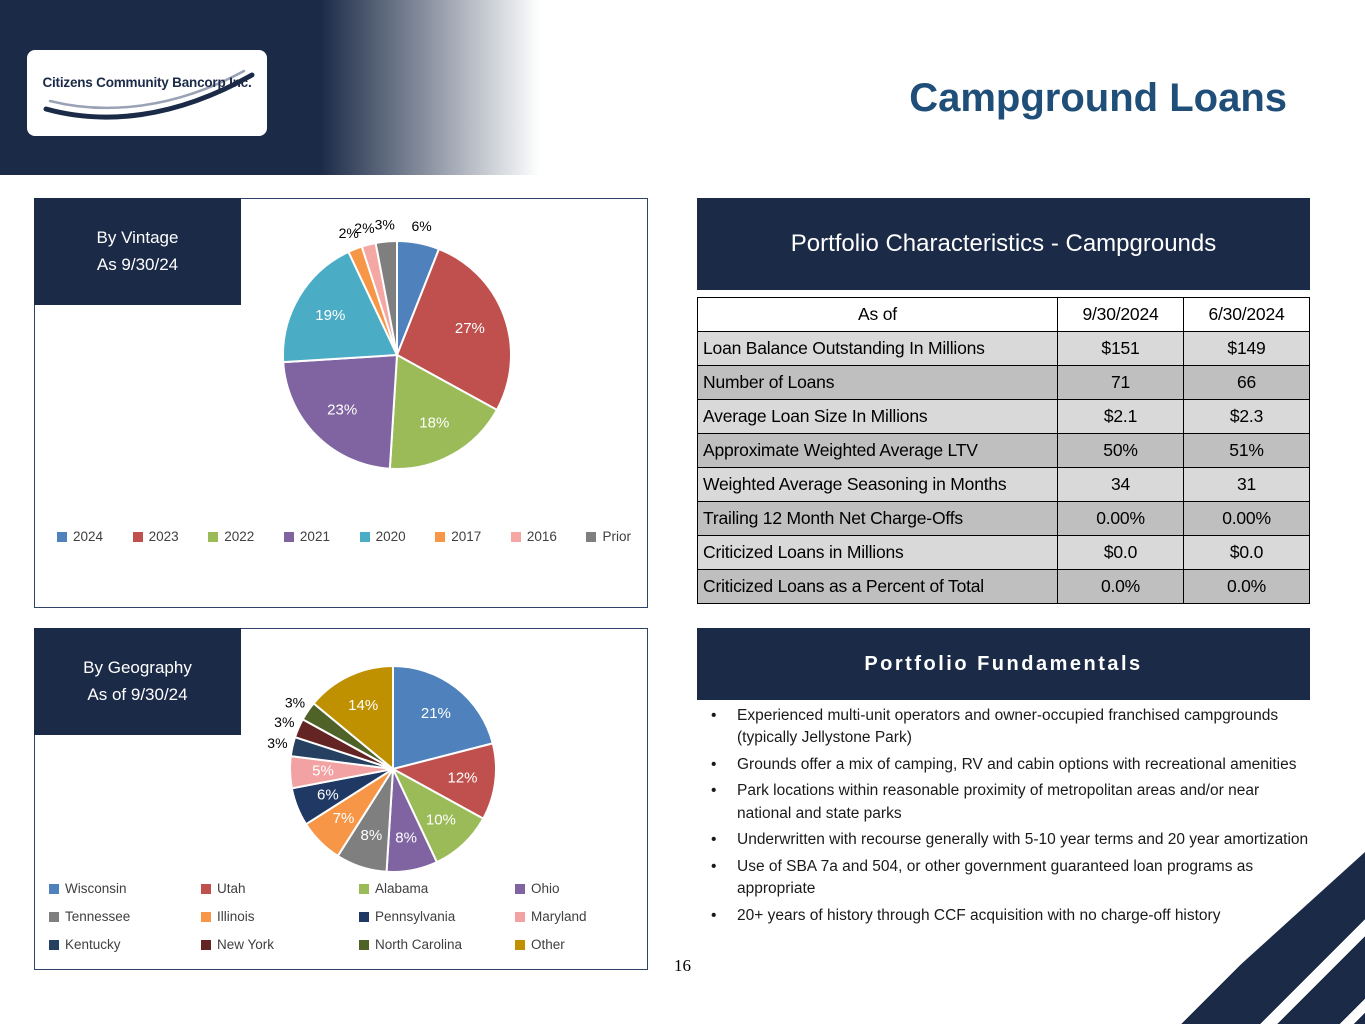  Describe the element at coordinates (443, 717) in the screenshot. I see `pie-slice-wisconsin` at that location.